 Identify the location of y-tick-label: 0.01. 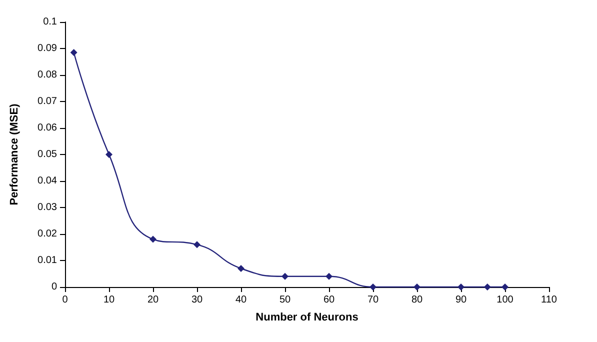
(48, 260).